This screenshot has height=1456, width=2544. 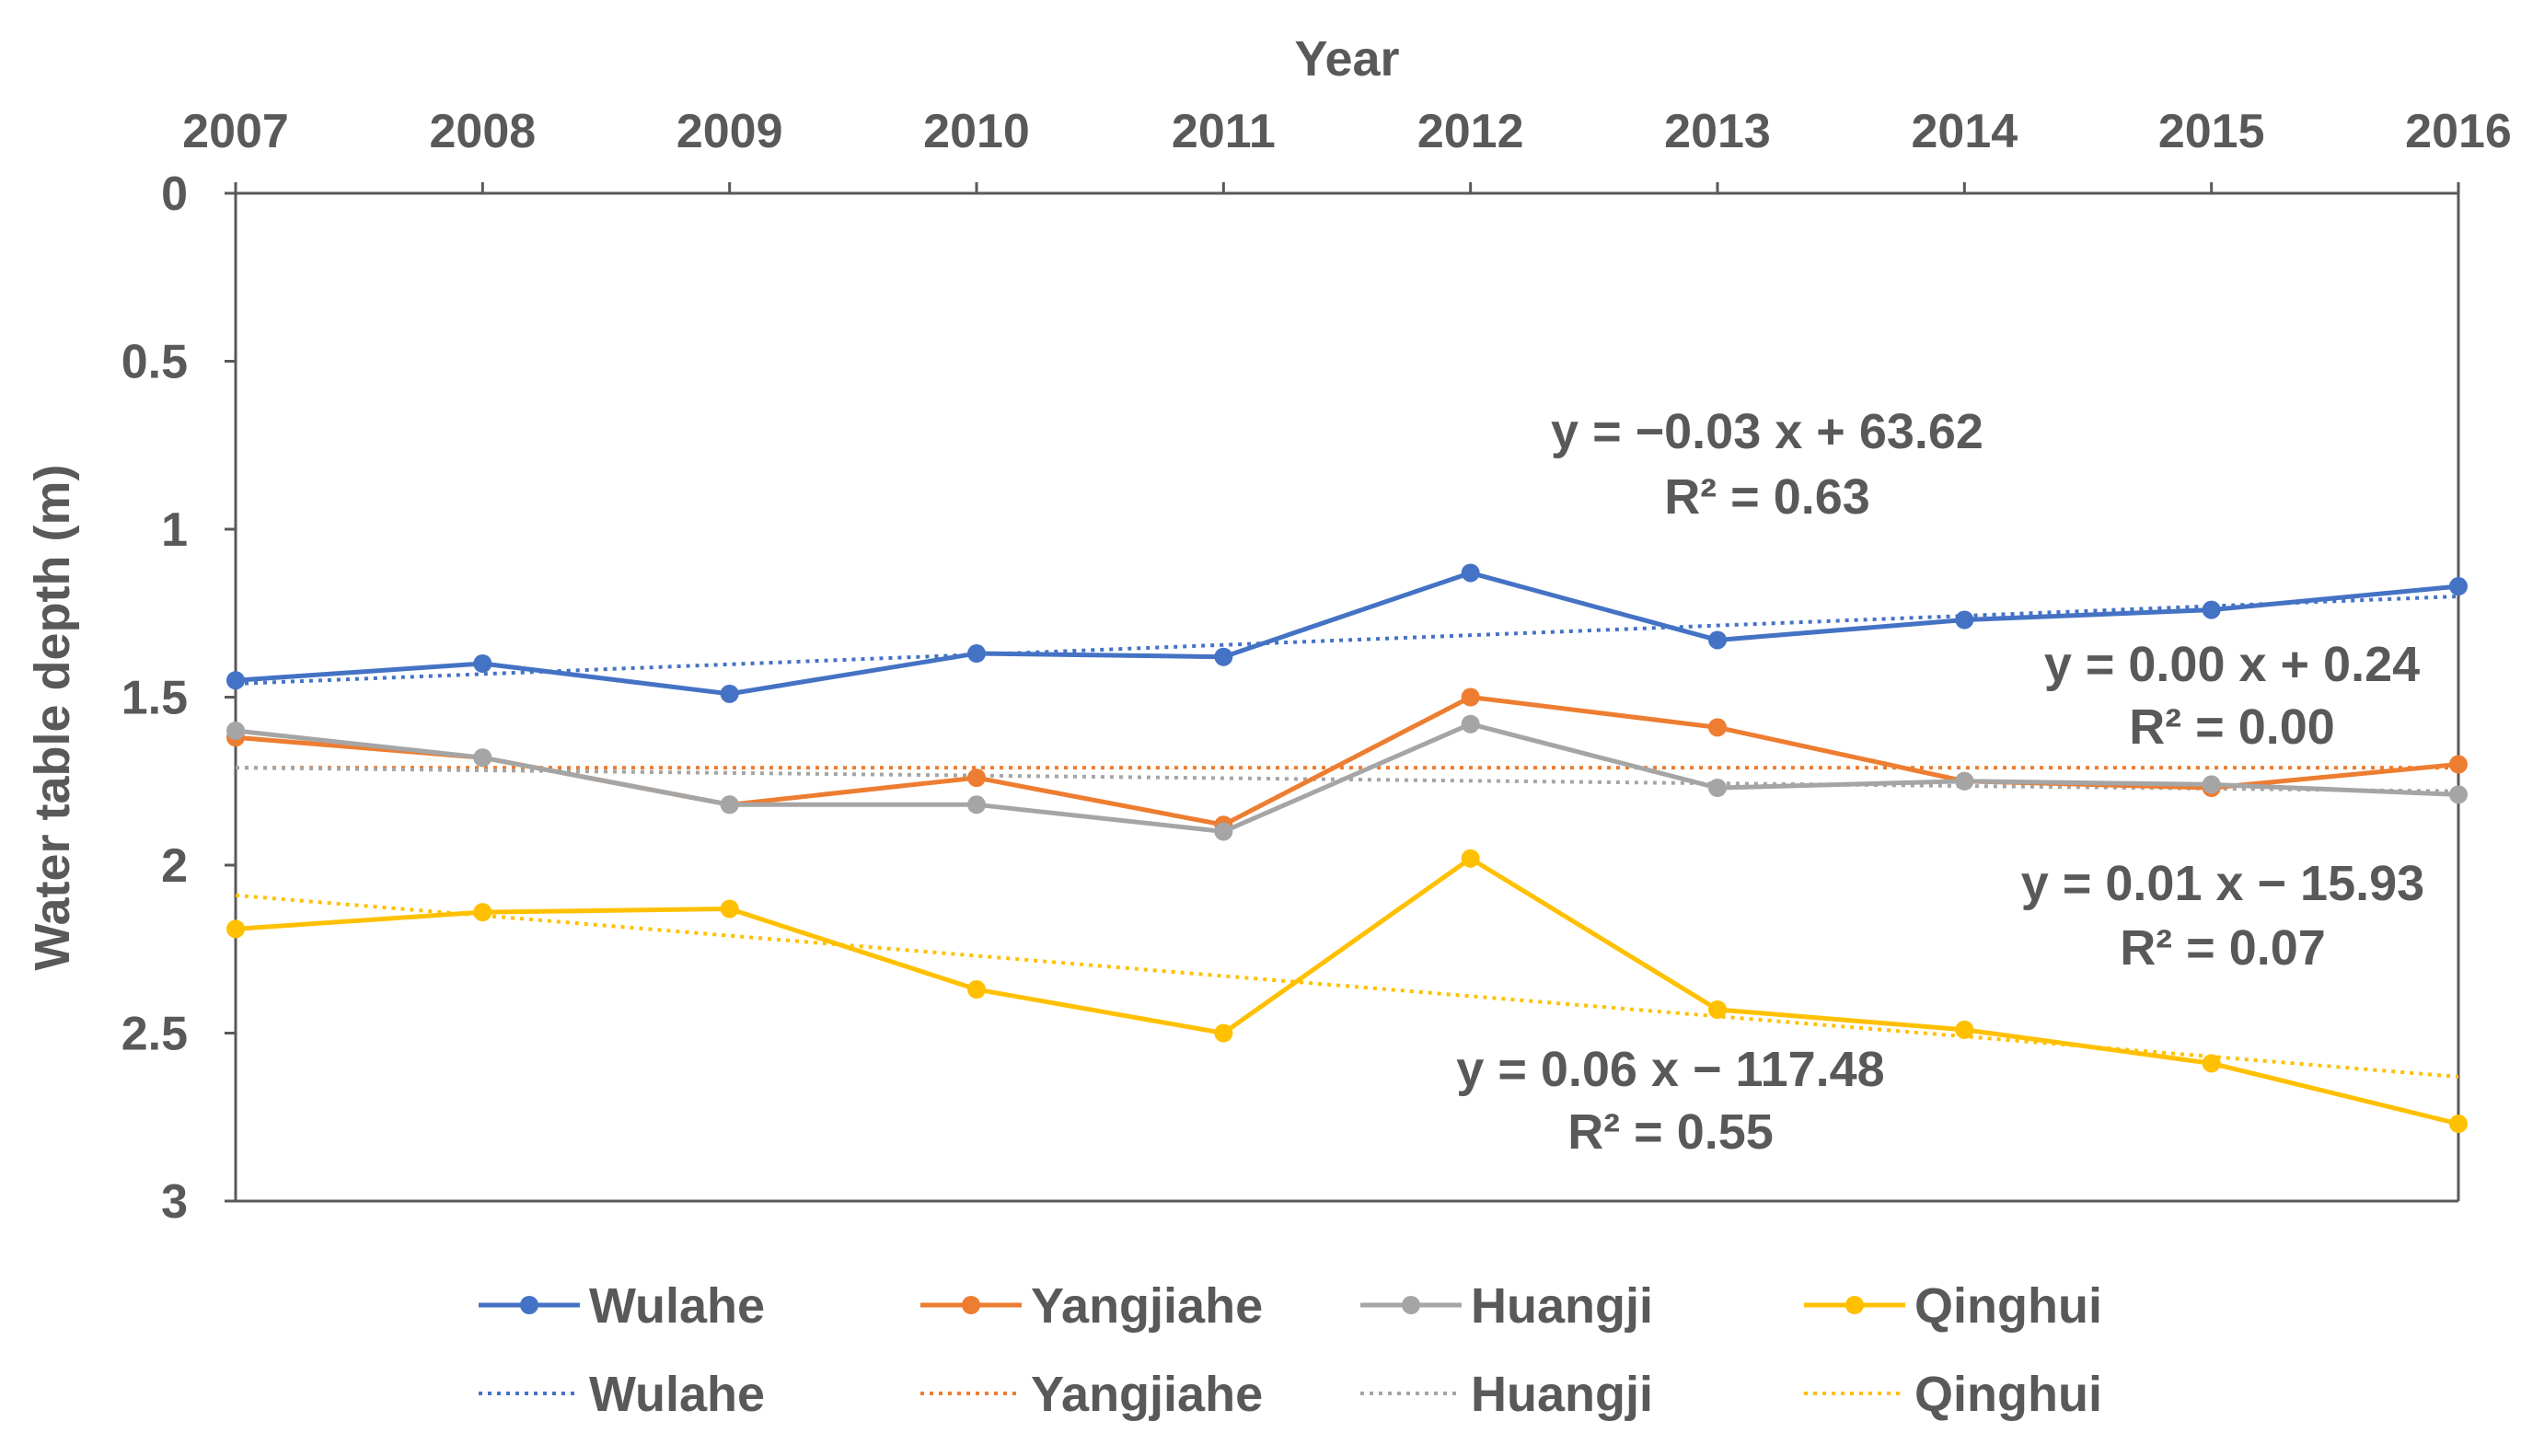 What do you see at coordinates (1347, 640) in the screenshot?
I see `trendline-wulahe` at bounding box center [1347, 640].